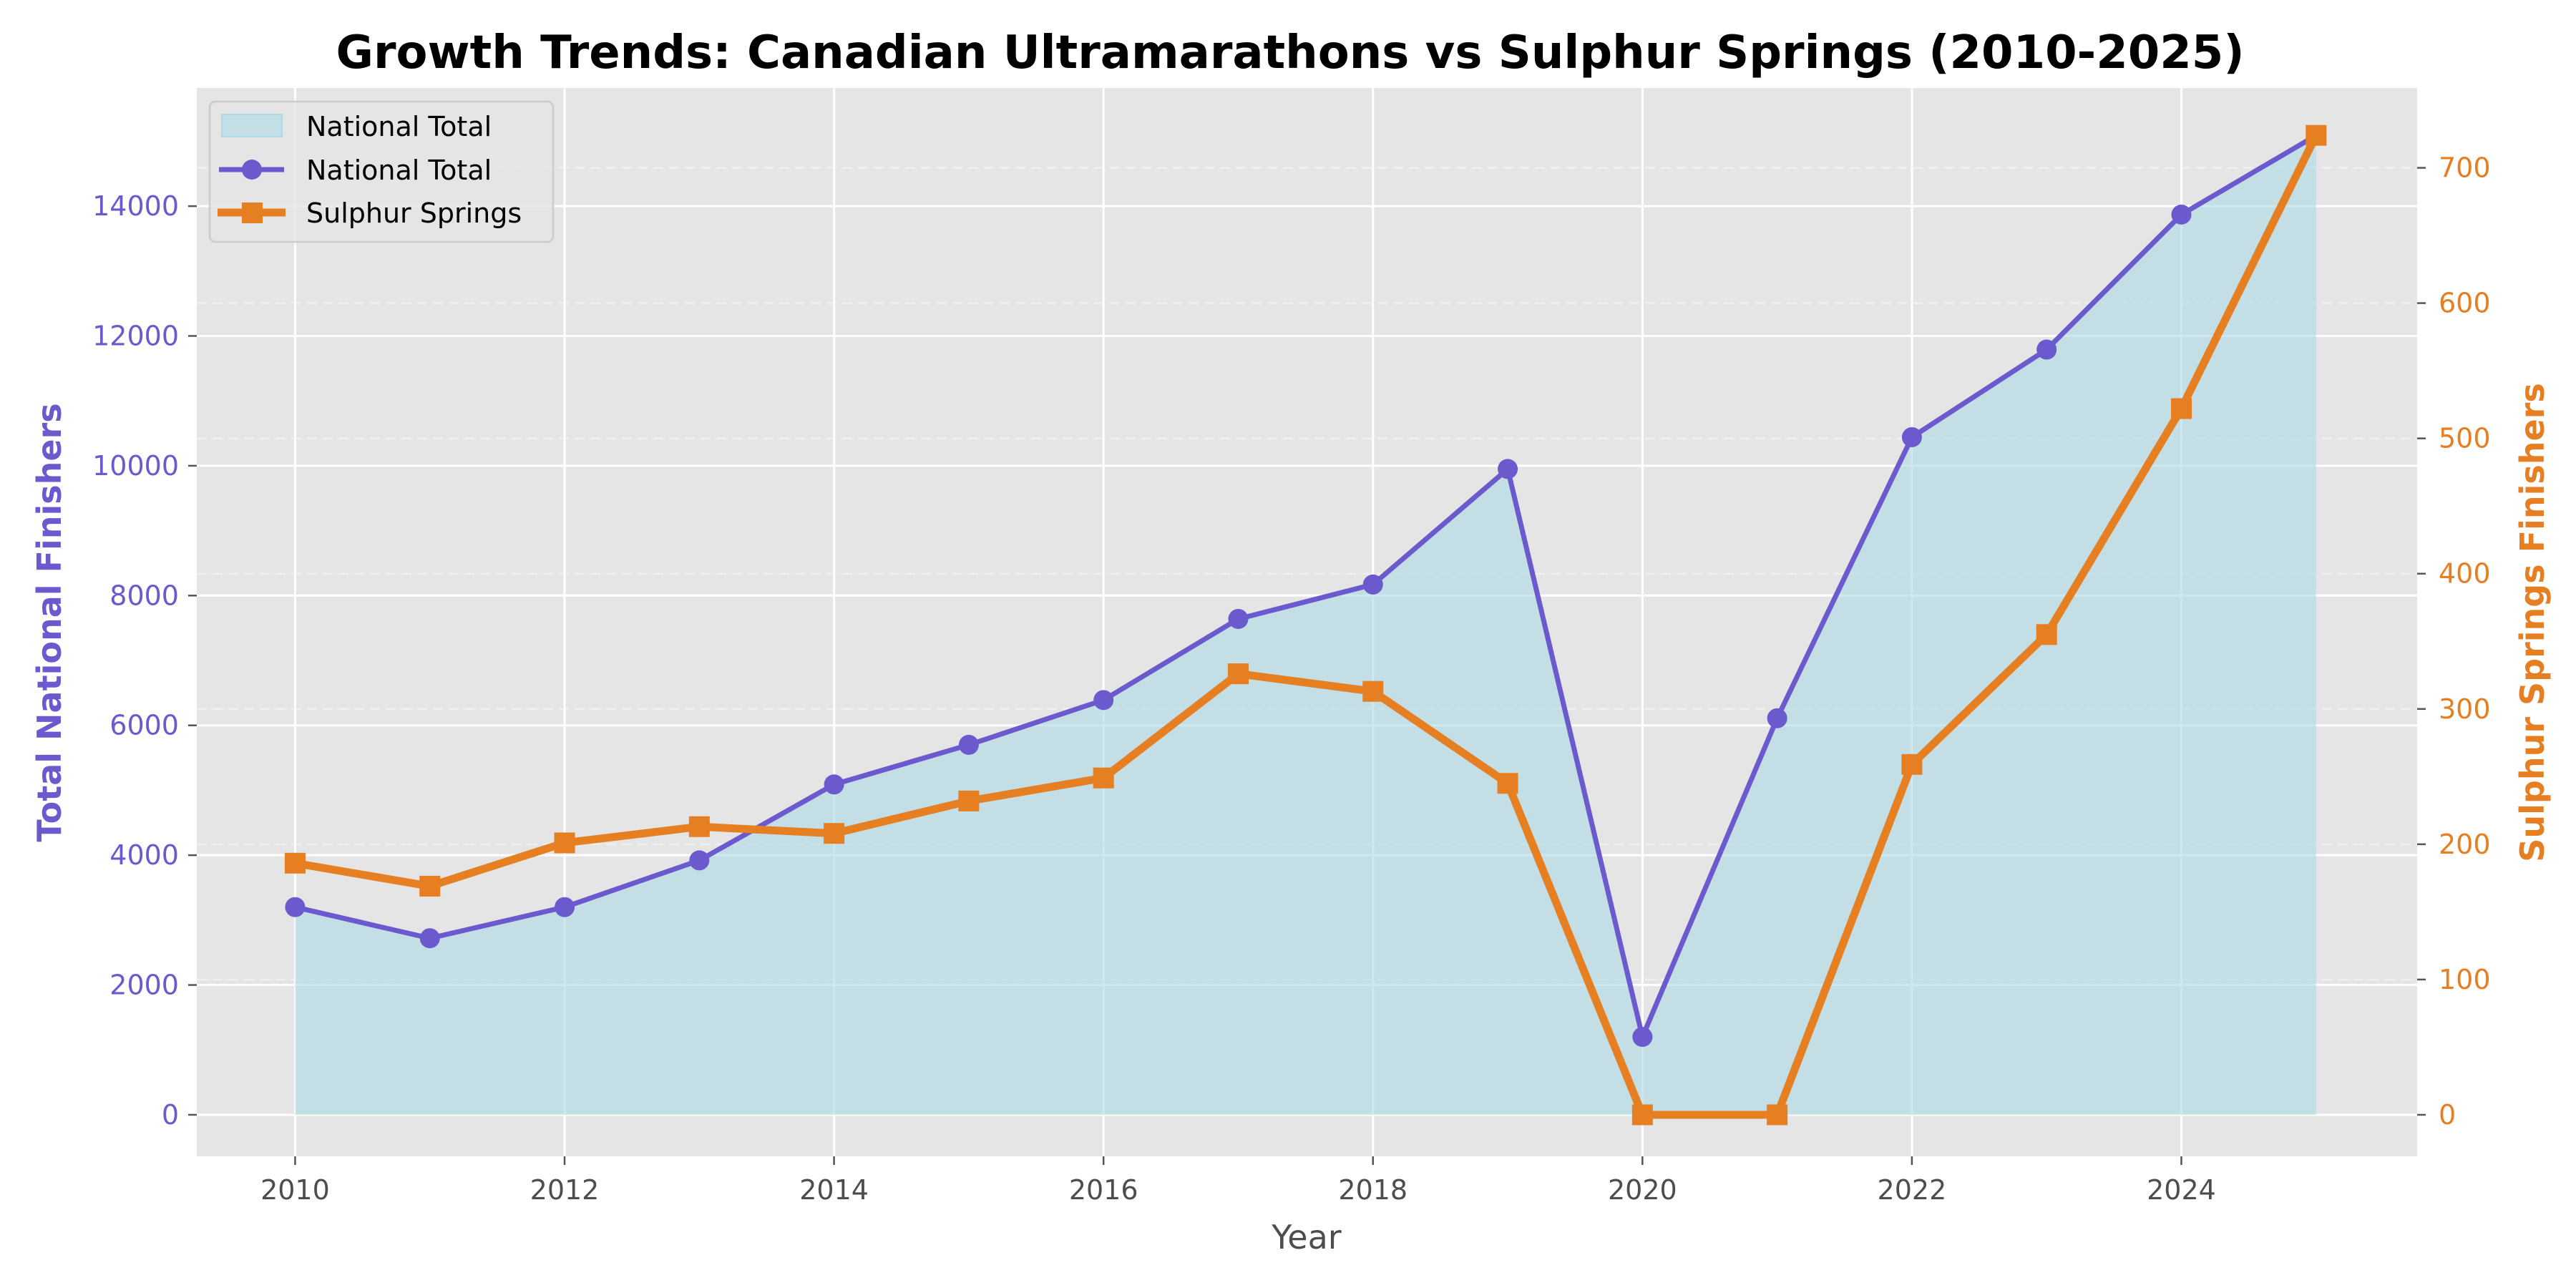 This screenshot has width=2576, height=1288. I want to click on legend-label-area: National Total, so click(399, 126).